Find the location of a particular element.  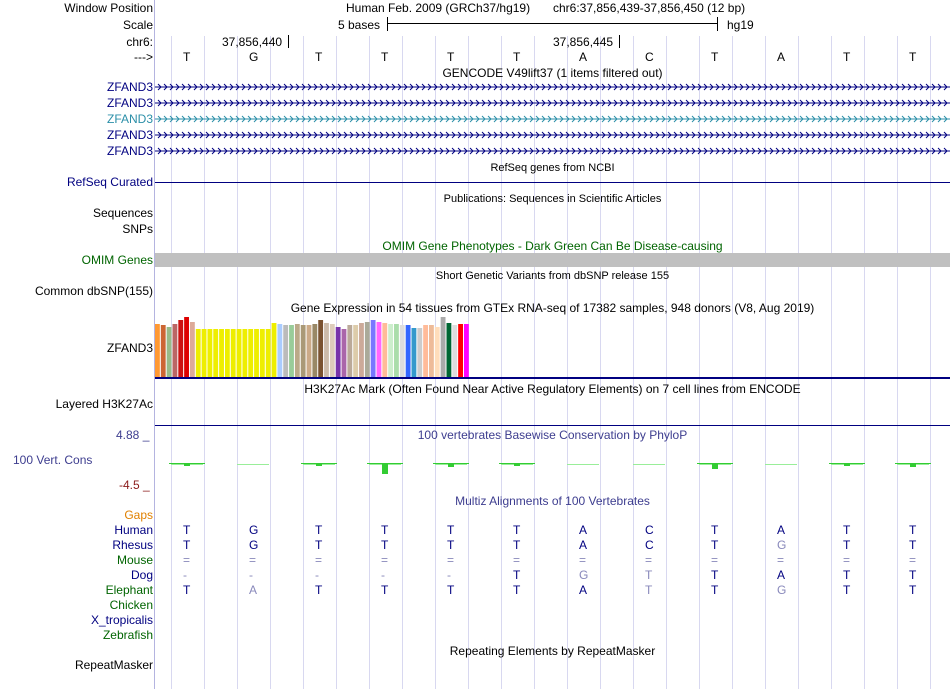

refseq-gene-line is located at coordinates (552, 182).